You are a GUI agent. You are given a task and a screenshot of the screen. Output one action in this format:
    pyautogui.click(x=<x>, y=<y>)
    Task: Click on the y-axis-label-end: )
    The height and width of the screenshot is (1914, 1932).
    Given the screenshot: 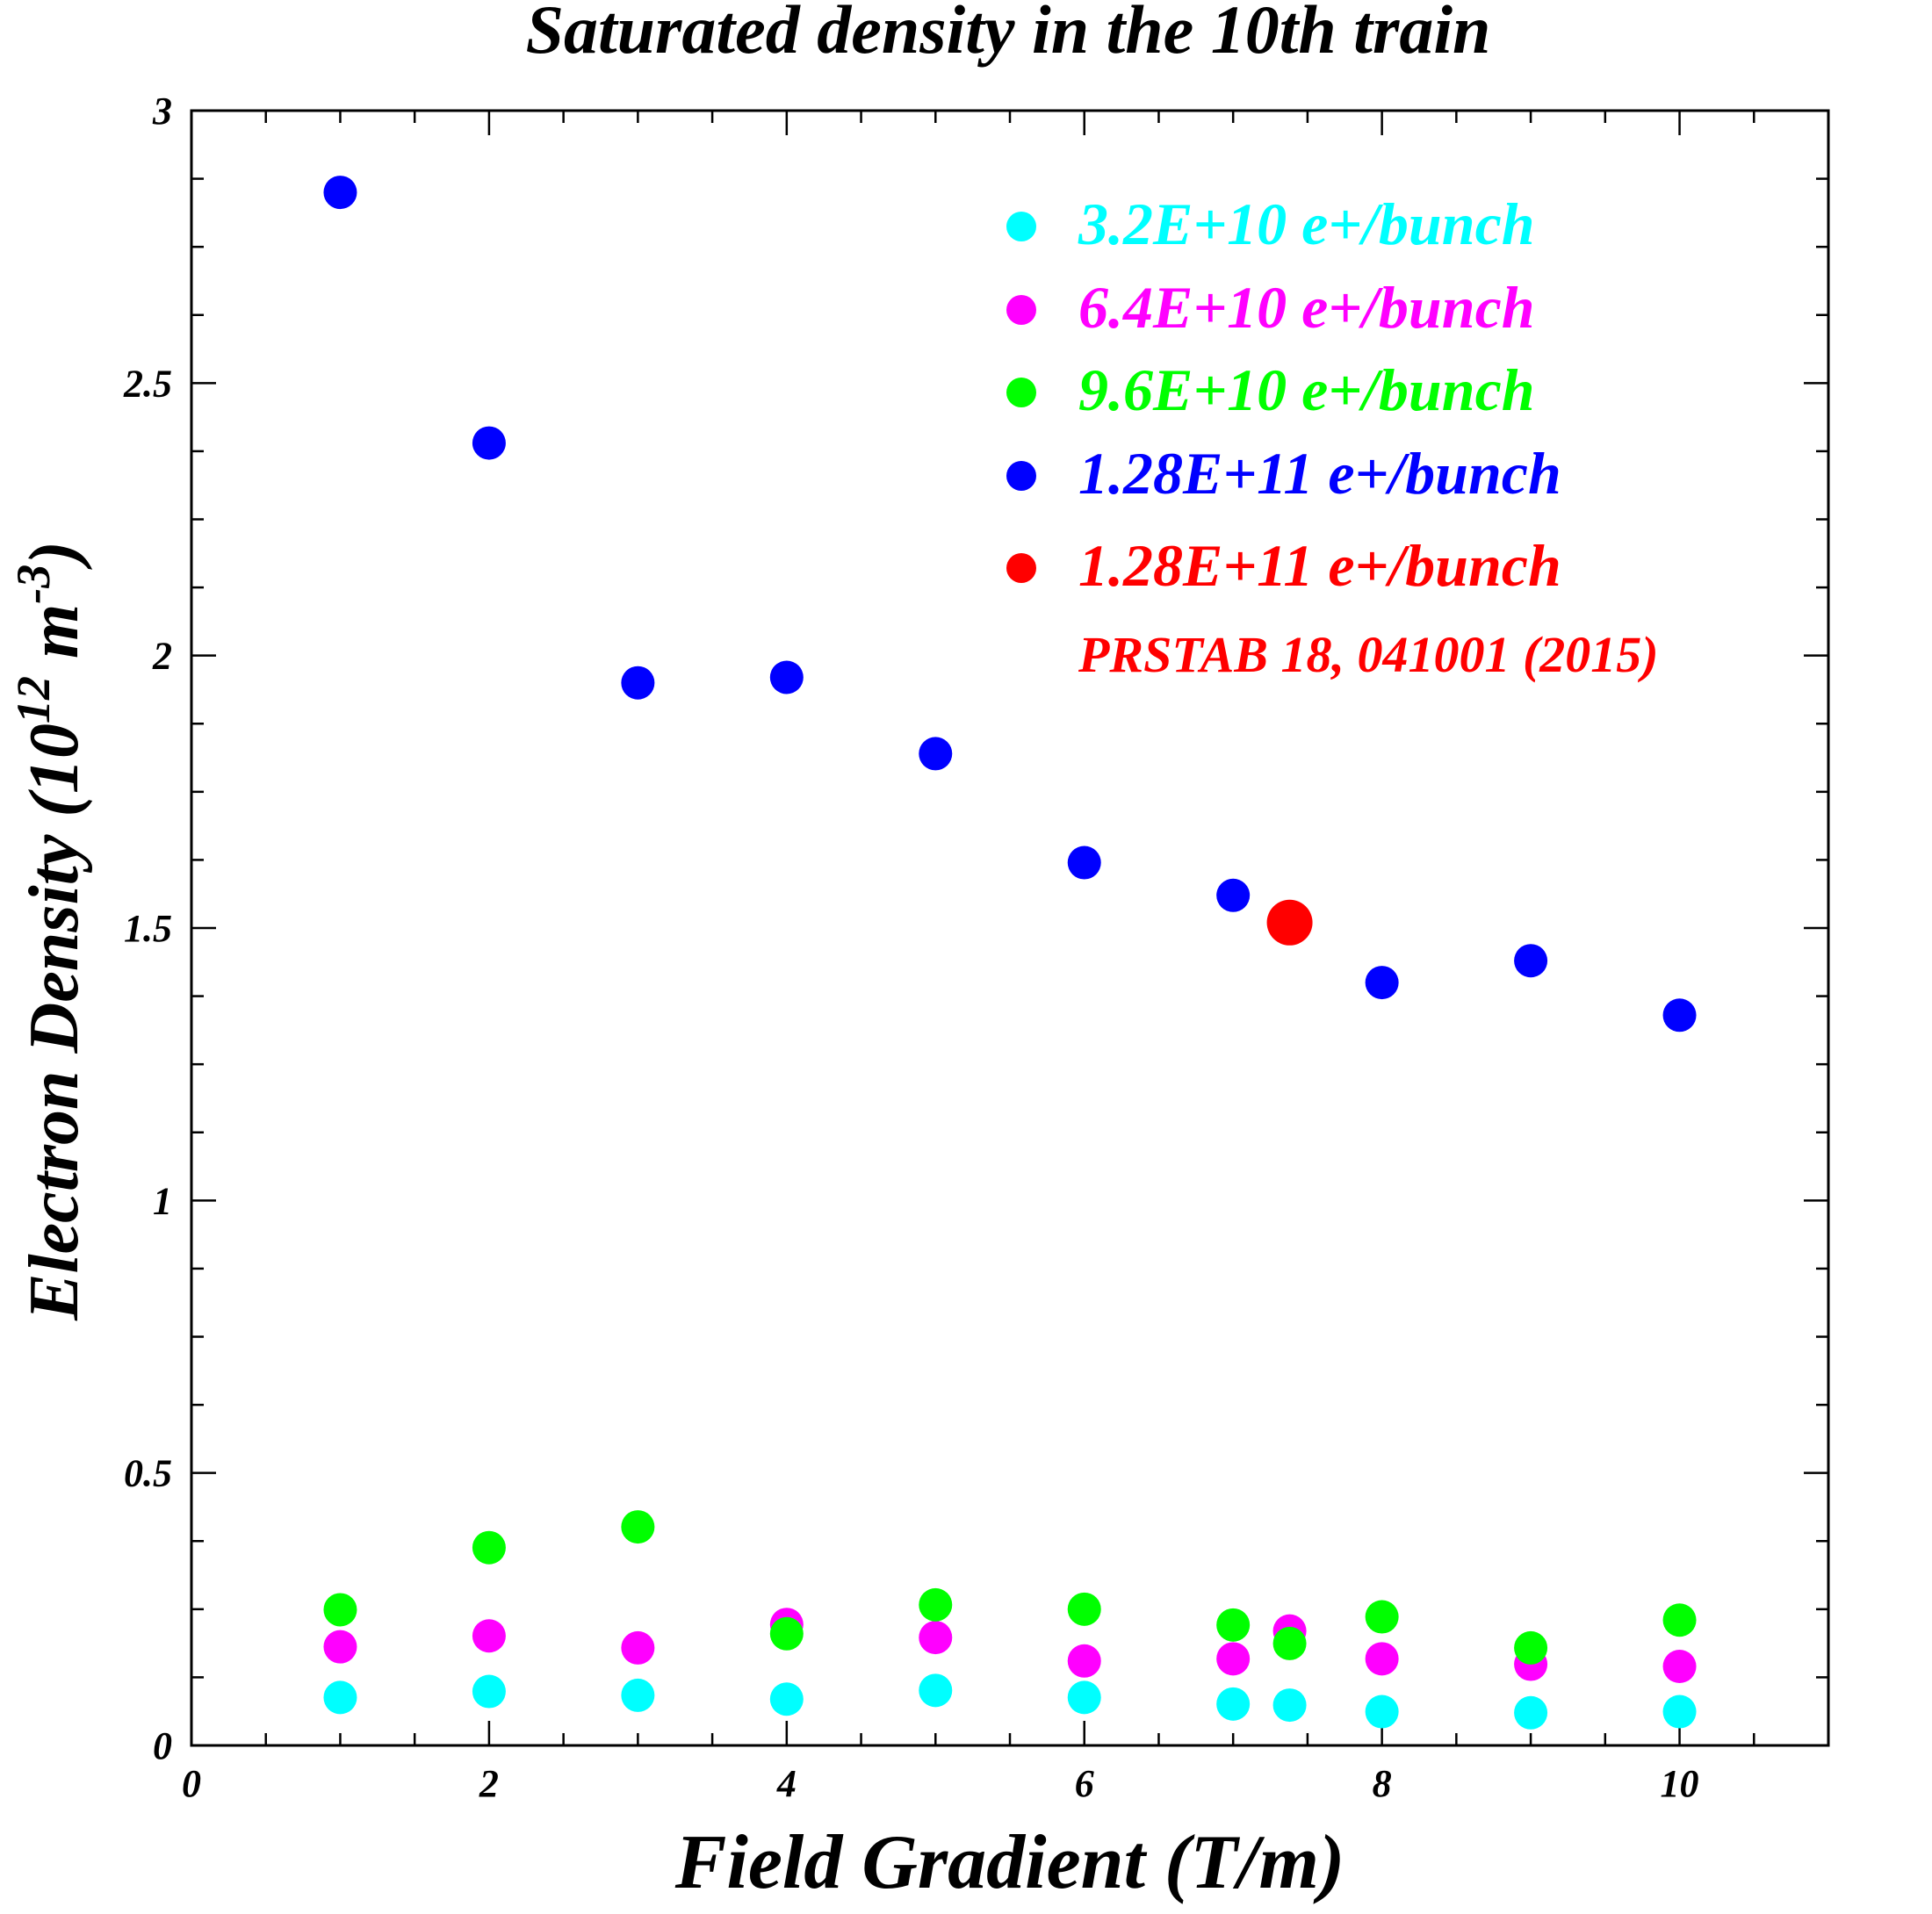 What is the action you would take?
    pyautogui.click(x=55, y=555)
    